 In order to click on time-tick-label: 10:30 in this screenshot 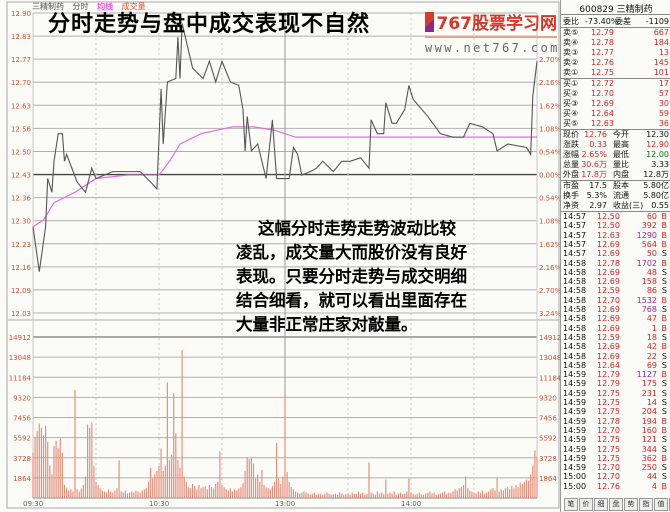, I will do `click(159, 504)`.